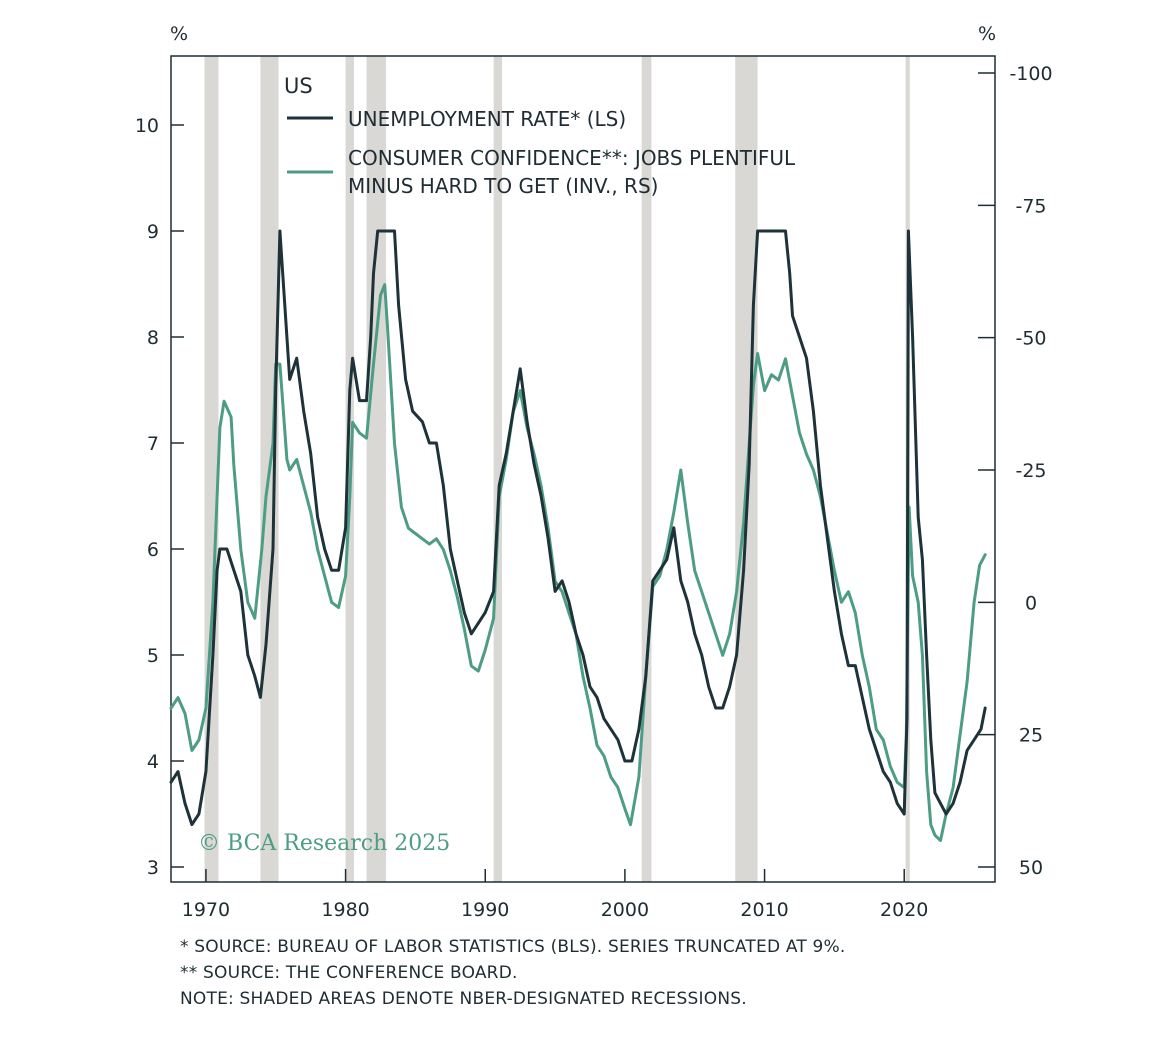 The height and width of the screenshot is (1046, 1170). I want to click on right-tick-label--100: -100, so click(1030, 74).